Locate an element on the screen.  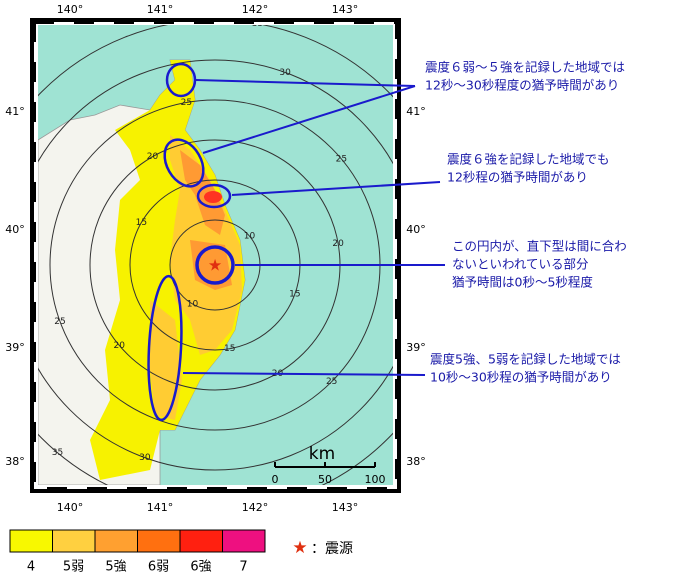
annotation-text: 猶予時間は0秒～5秒程度 is located at coordinates (522, 282).